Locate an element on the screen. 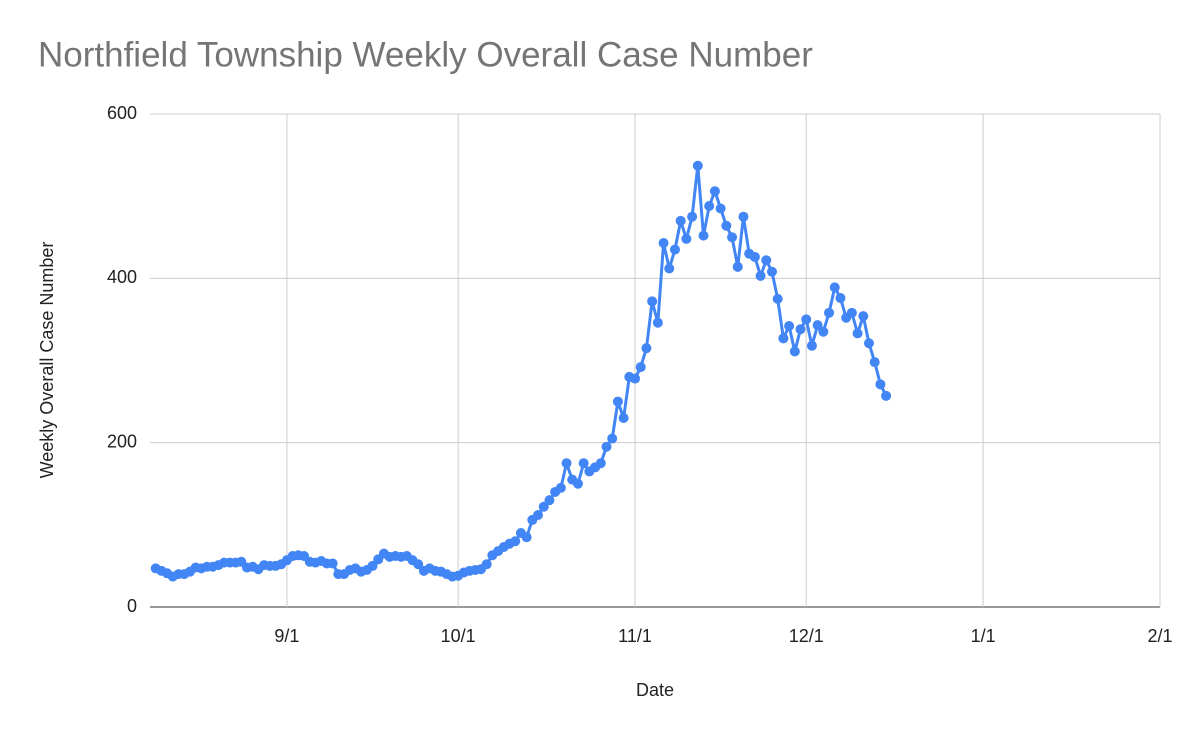  x-tick-label: 2/1 is located at coordinates (1159, 636).